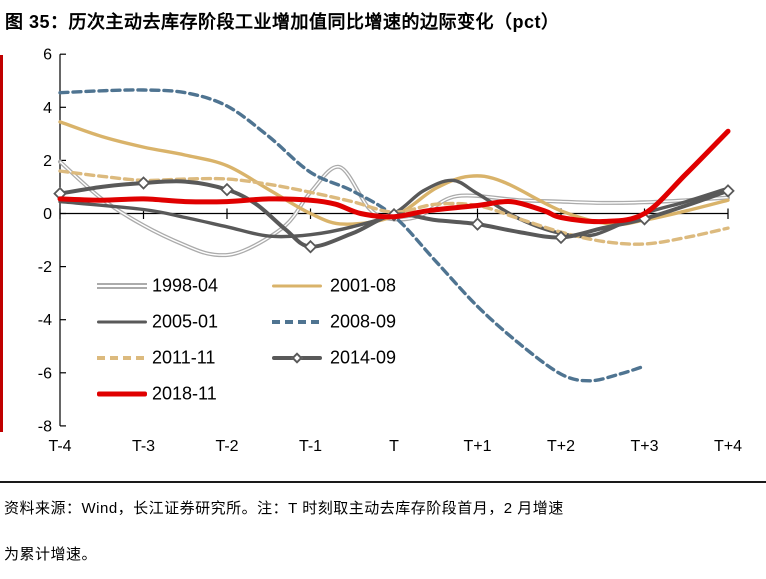 The height and width of the screenshot is (579, 766). I want to click on y-tick-label: 0, so click(47, 214).